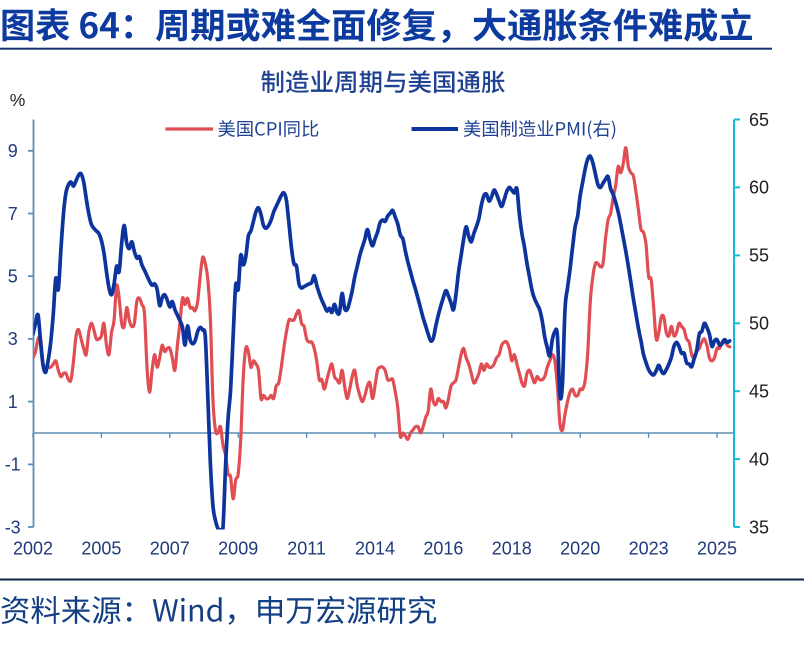 The height and width of the screenshot is (649, 804). I want to click on svg-text: 2007, so click(170, 549).